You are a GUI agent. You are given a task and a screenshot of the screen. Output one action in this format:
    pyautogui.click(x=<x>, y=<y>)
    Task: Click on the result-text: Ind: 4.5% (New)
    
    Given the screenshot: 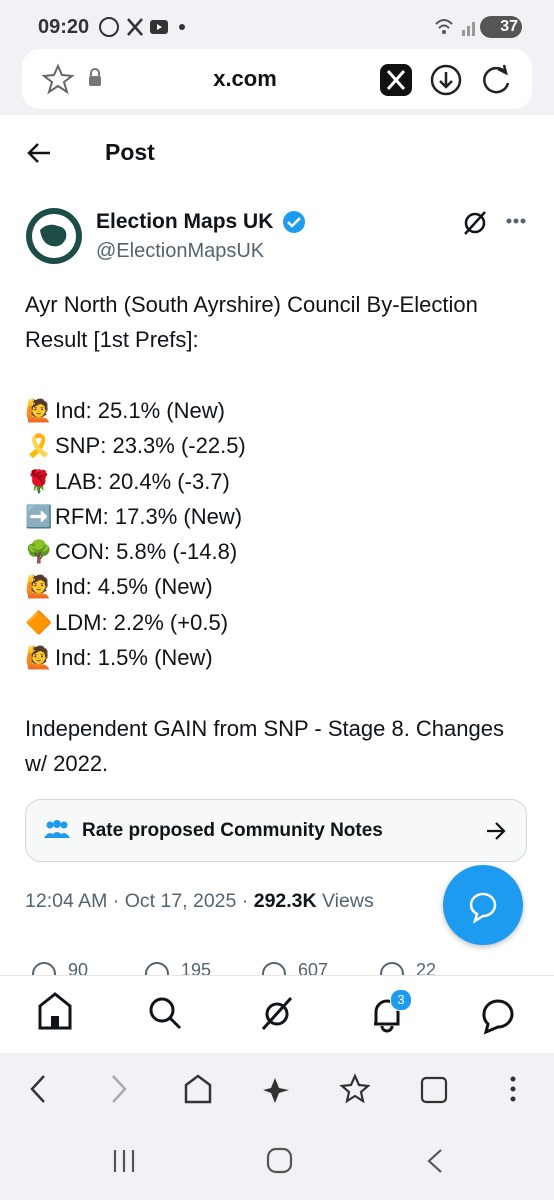 What is the action you would take?
    pyautogui.click(x=134, y=587)
    